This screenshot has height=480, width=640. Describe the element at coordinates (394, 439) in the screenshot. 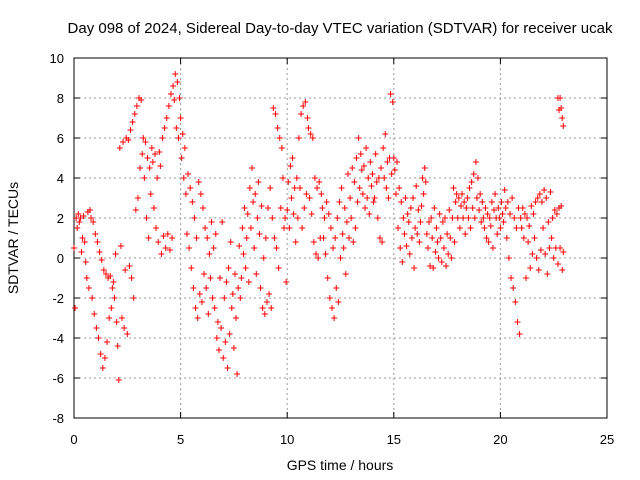

I see `x-tick-label: 15` at that location.